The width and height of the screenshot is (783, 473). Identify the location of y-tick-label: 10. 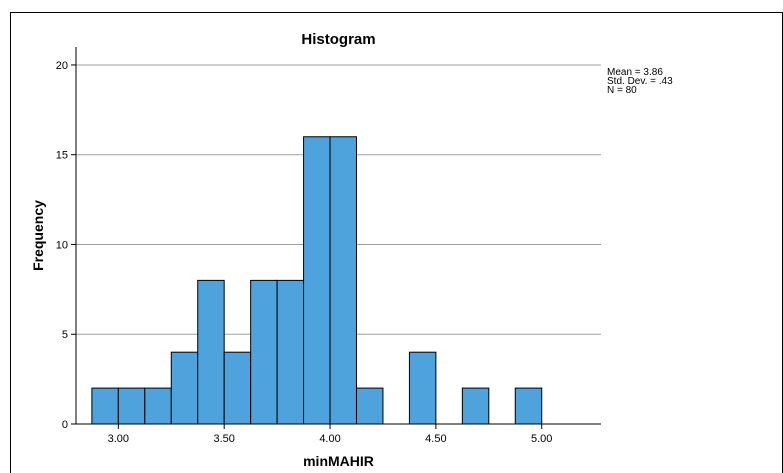
(62, 245).